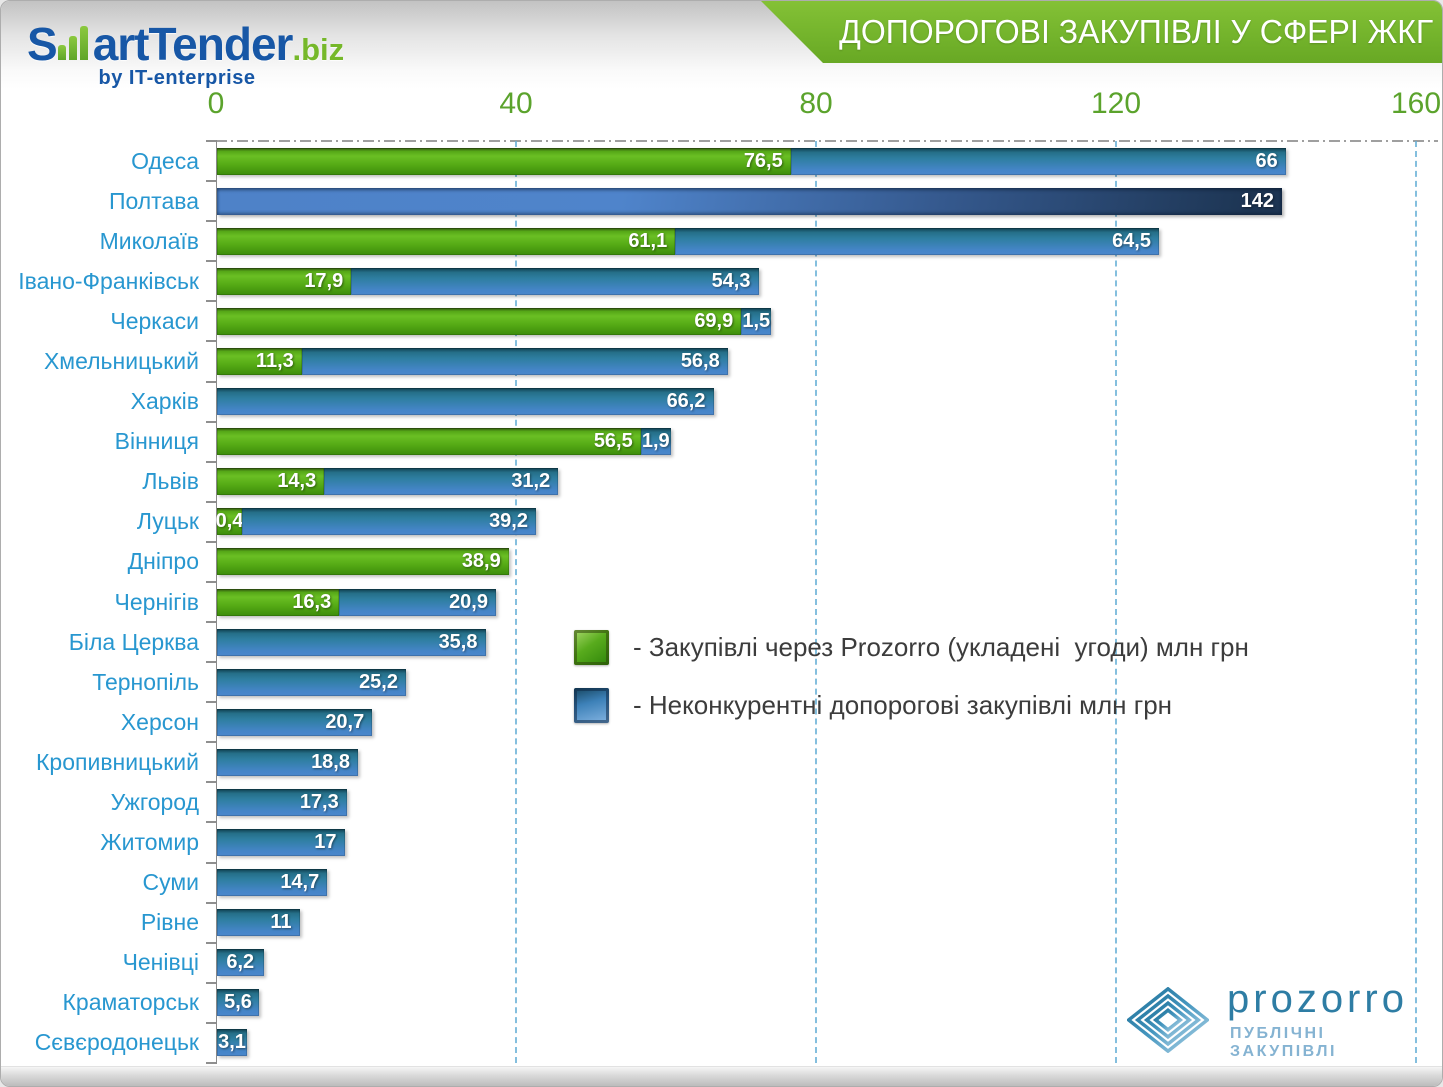  Describe the element at coordinates (169, 922) in the screenshot. I see `category-label: Рівне` at that location.